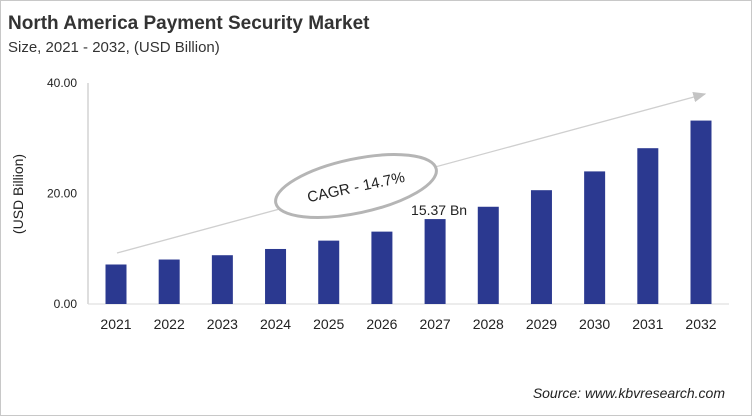 The width and height of the screenshot is (752, 416). What do you see at coordinates (116, 284) in the screenshot?
I see `bar-2021` at bounding box center [116, 284].